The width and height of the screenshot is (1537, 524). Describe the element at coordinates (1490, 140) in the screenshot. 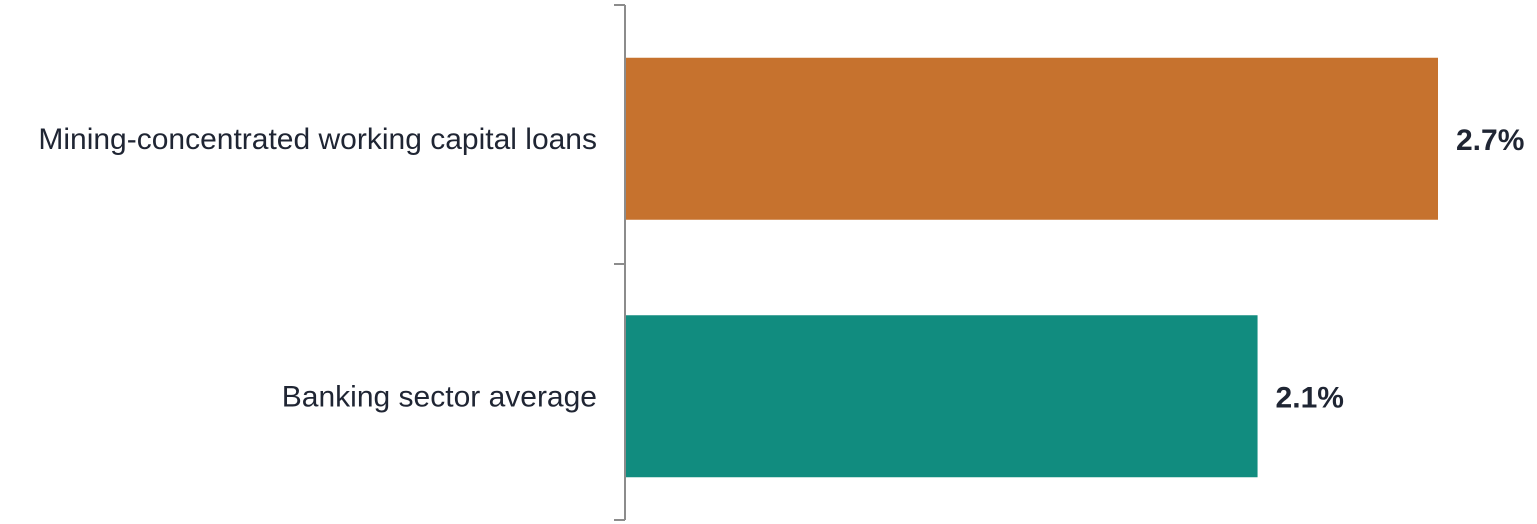

I see `value-label-1: 2.7%` at that location.